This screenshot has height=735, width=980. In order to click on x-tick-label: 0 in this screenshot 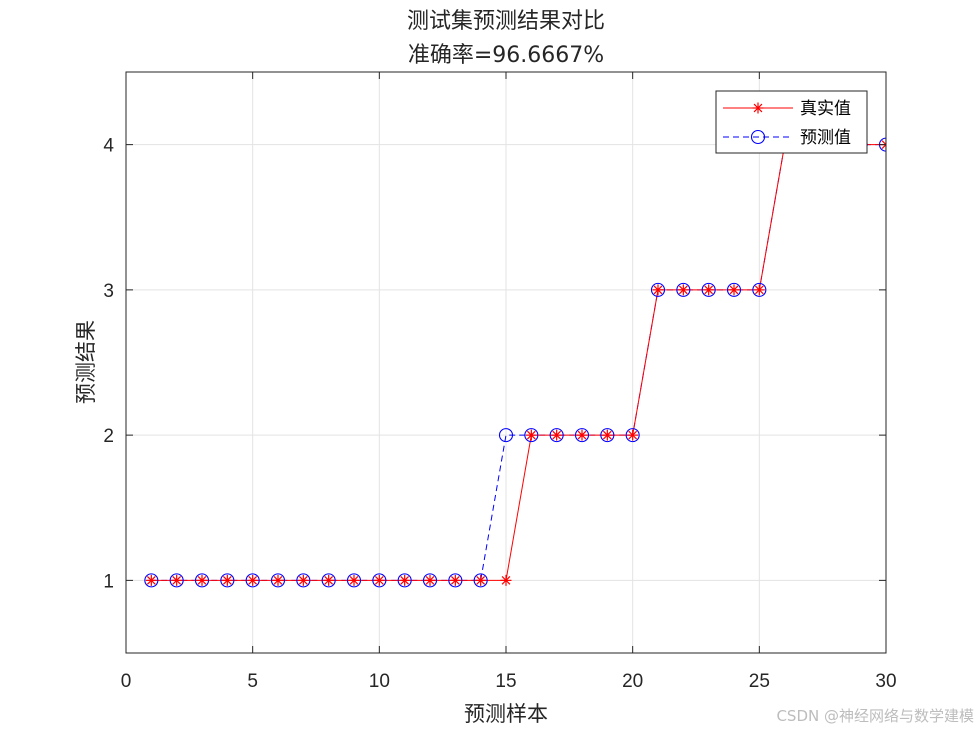, I will do `click(126, 681)`.